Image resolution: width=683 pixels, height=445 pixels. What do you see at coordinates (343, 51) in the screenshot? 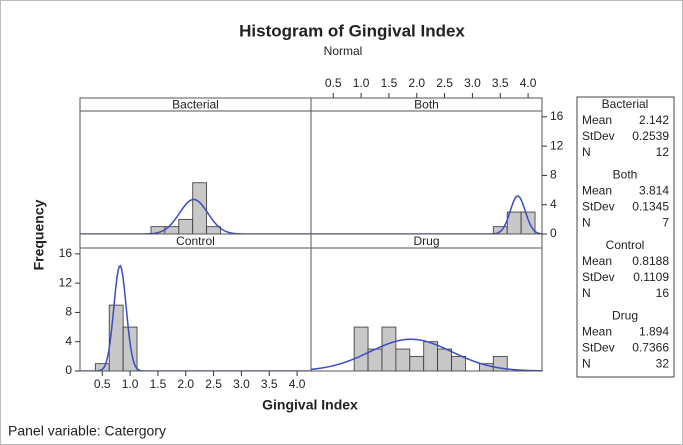
I see `chart-subtitle: Normal` at bounding box center [343, 51].